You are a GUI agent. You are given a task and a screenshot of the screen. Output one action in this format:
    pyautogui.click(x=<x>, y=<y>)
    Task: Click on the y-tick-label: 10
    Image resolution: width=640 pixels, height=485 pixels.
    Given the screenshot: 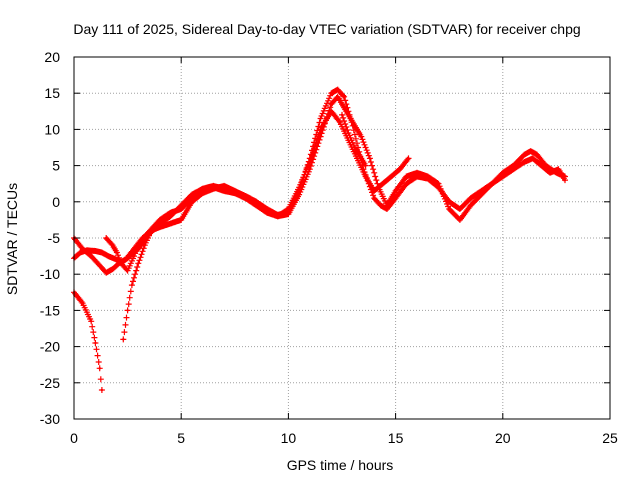 What is the action you would take?
    pyautogui.click(x=52, y=129)
    